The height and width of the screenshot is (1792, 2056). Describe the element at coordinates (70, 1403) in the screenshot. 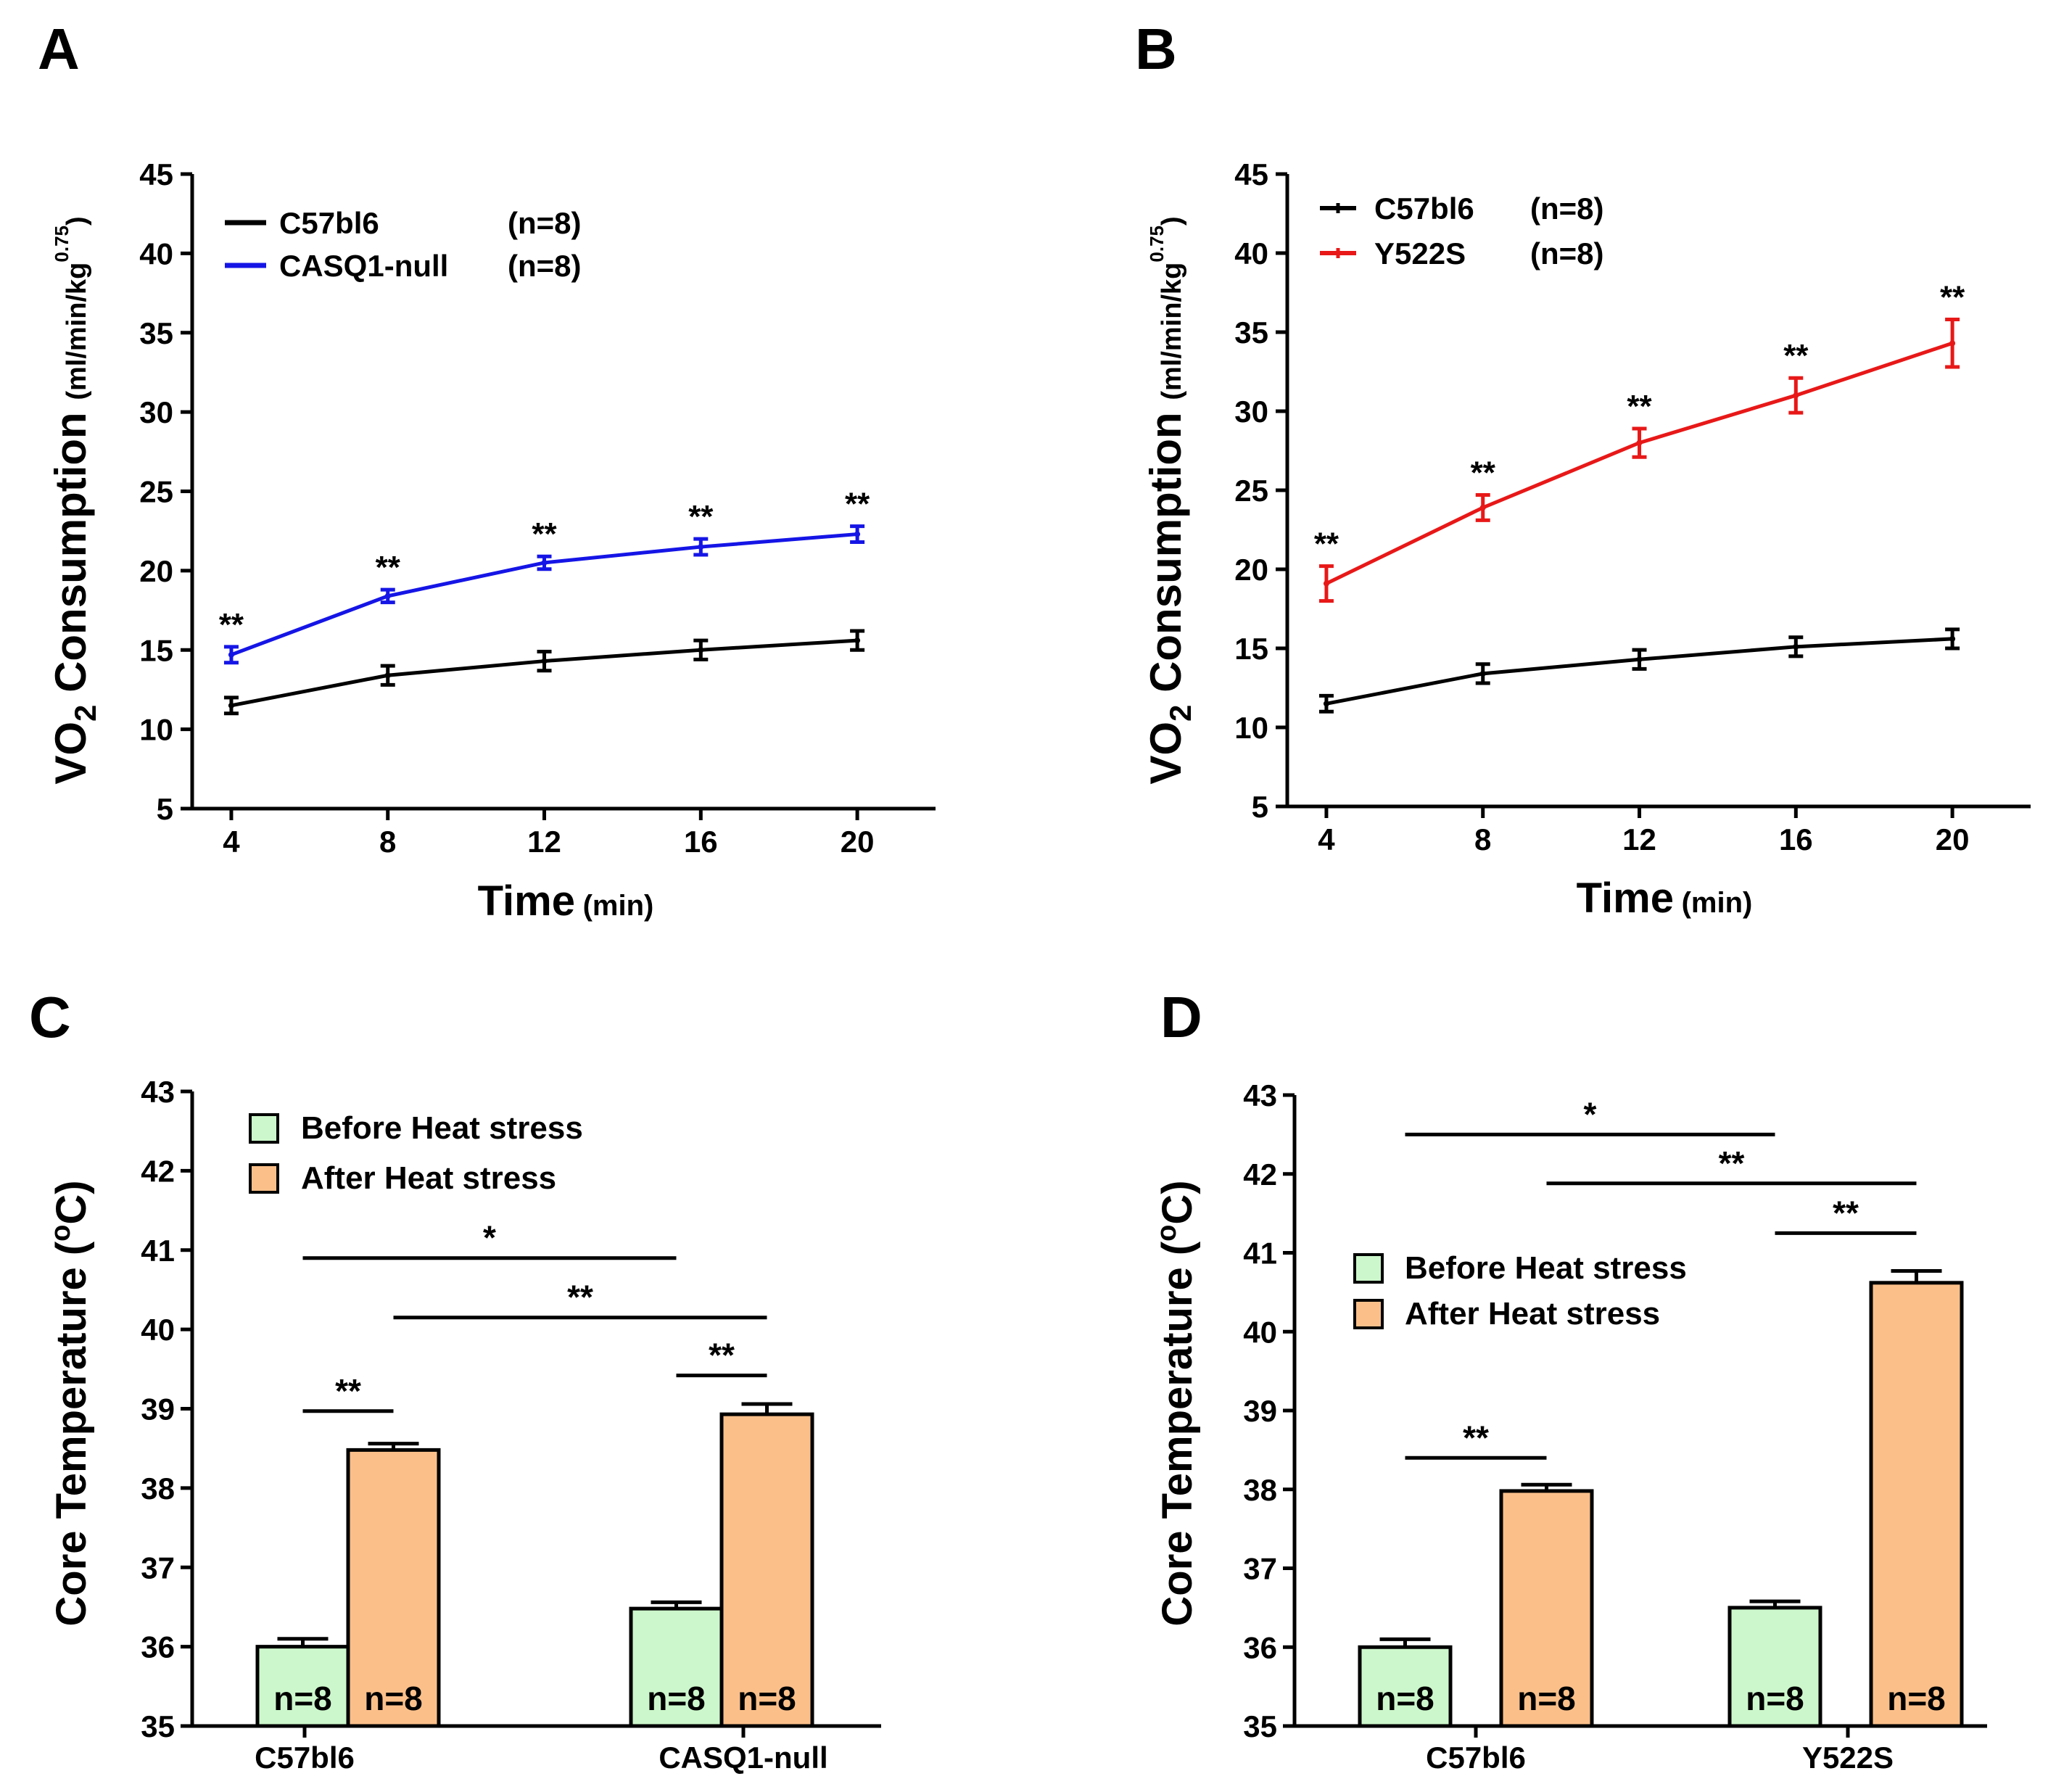

I see `panel-c-ylabel: Core Temperature (oC)` at that location.